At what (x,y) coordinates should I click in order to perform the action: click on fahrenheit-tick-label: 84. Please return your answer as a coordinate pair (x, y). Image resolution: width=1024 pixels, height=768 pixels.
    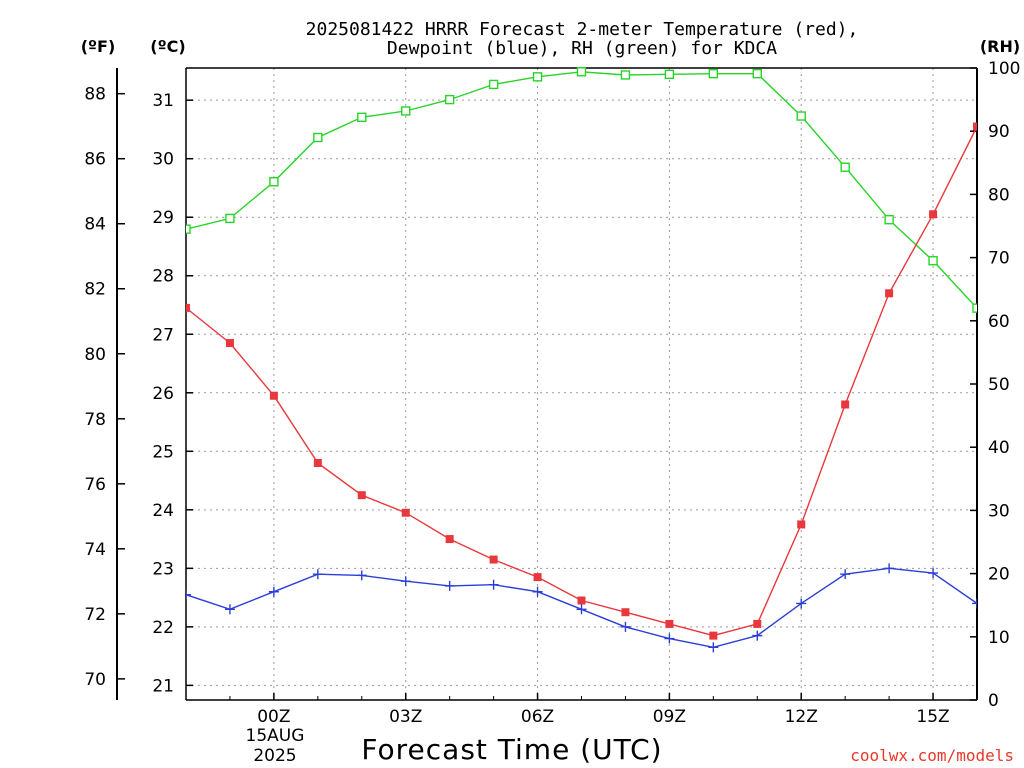
    Looking at the image, I should click on (95, 225).